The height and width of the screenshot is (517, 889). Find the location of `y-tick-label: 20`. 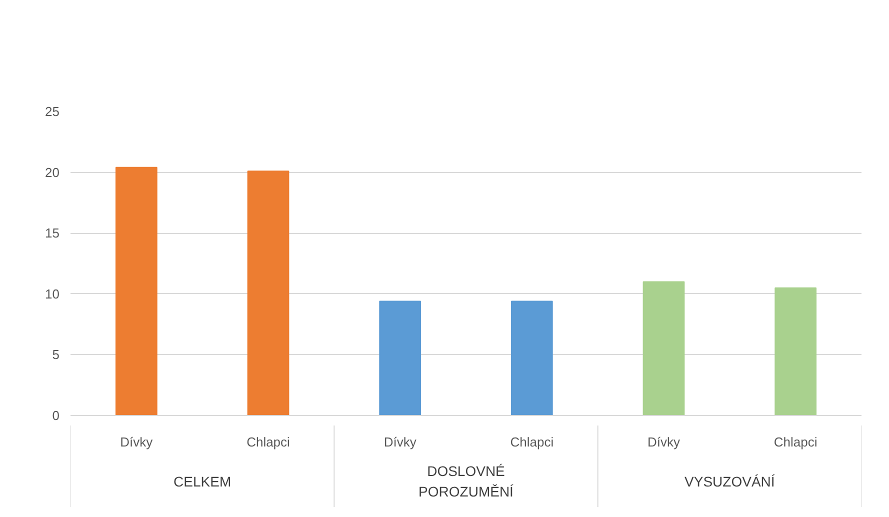

y-tick-label: 20 is located at coordinates (52, 172).